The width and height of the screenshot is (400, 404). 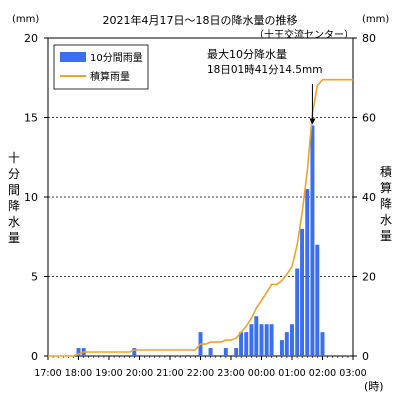 What do you see at coordinates (101, 67) in the screenshot?
I see `legend: 10分間雨量 積算雨量` at bounding box center [101, 67].